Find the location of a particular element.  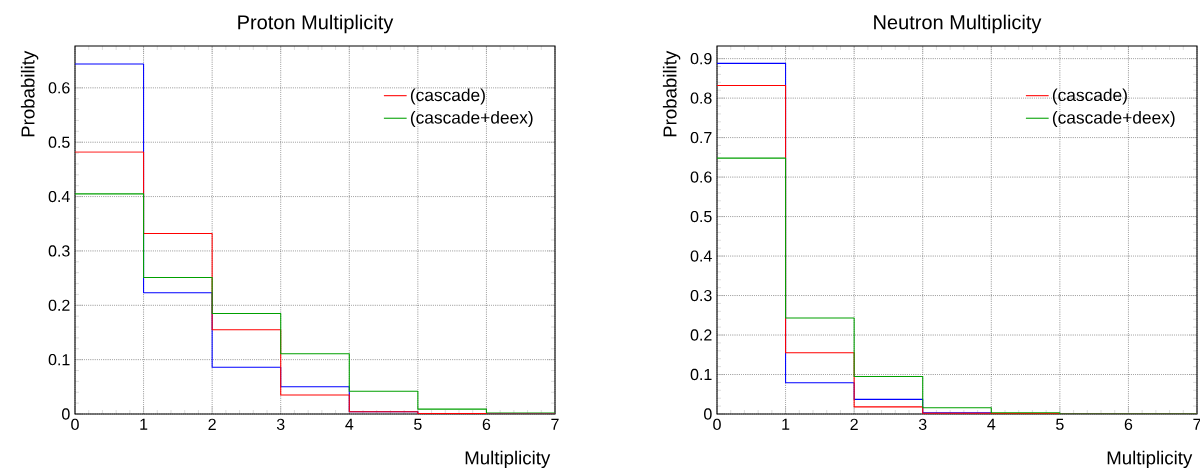

y-tick-label: 0.9 is located at coordinates (701, 58).